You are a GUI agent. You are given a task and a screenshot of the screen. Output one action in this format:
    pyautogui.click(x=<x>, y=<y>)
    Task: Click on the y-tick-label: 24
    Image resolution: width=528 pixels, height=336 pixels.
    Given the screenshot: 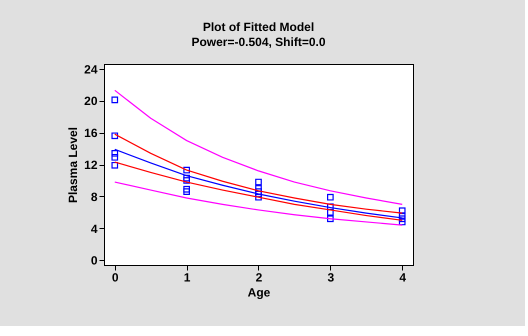 What is the action you would take?
    pyautogui.click(x=91, y=69)
    